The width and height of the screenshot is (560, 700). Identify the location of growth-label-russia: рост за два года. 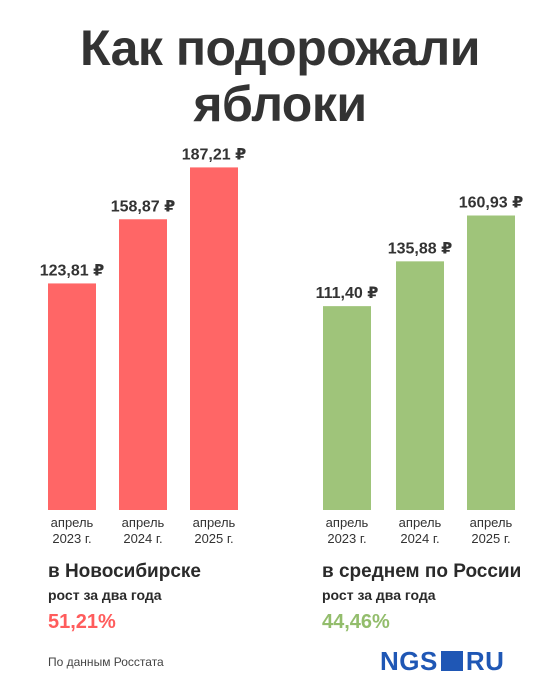
(379, 595).